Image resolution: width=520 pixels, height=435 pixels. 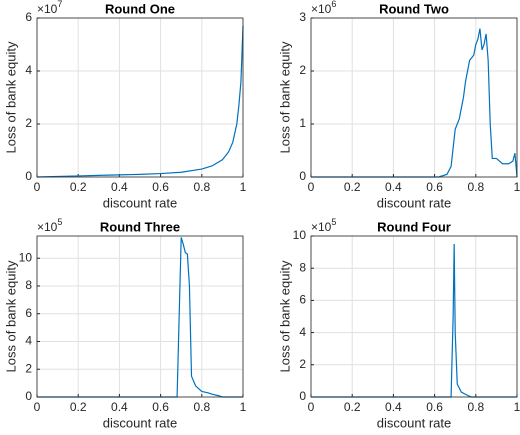 What do you see at coordinates (140, 8) in the screenshot?
I see `subplot-title: Round One` at bounding box center [140, 8].